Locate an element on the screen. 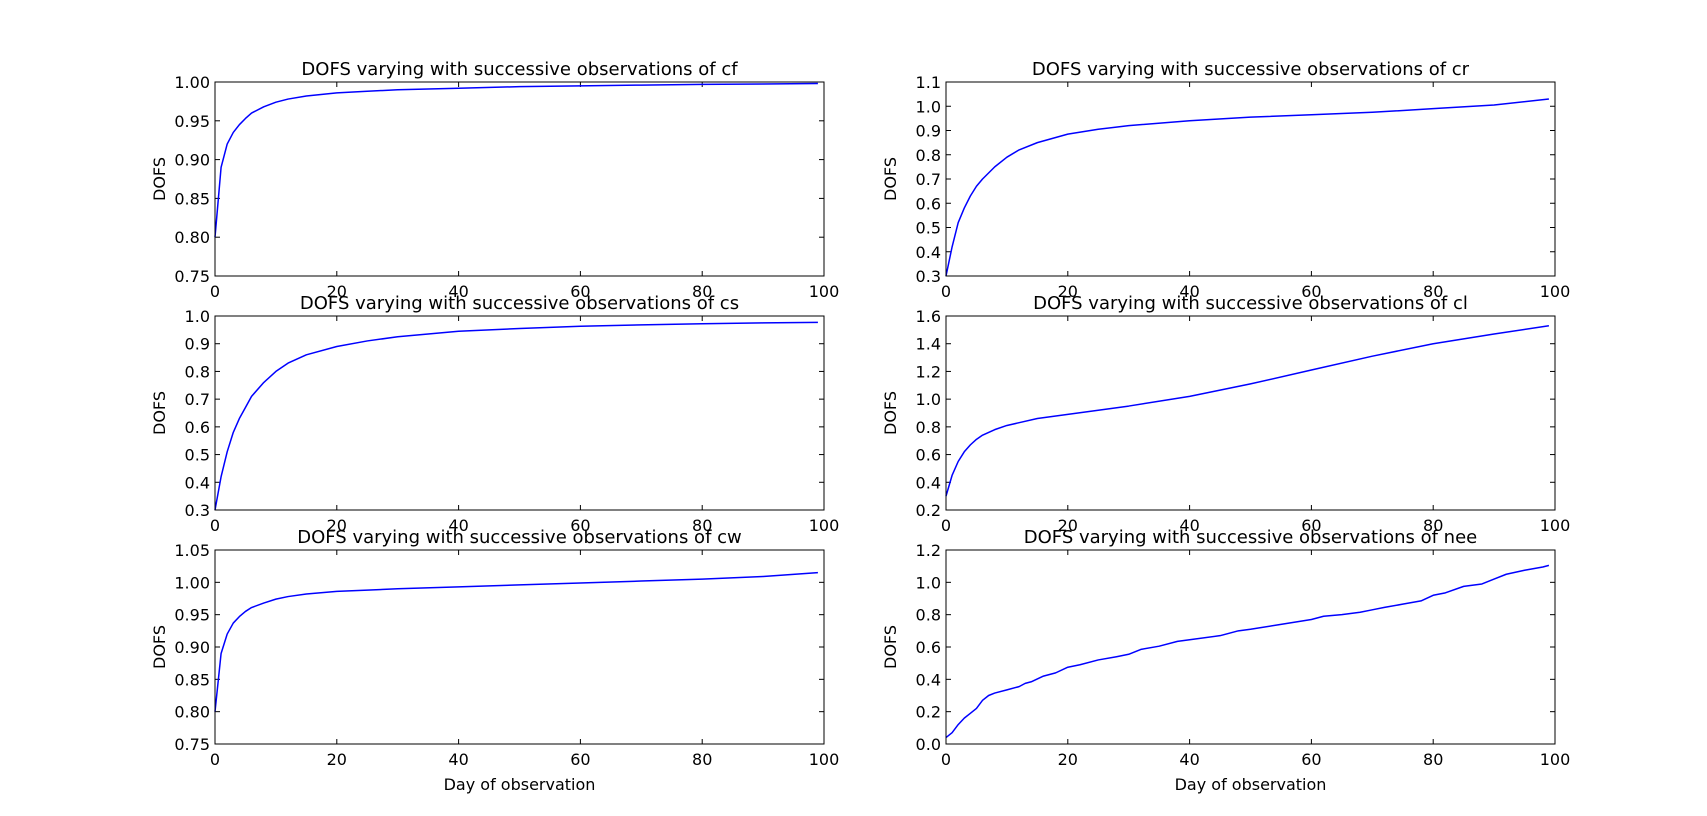 This screenshot has width=1707, height=816. y-tick-label: 1.05 is located at coordinates (192, 550).